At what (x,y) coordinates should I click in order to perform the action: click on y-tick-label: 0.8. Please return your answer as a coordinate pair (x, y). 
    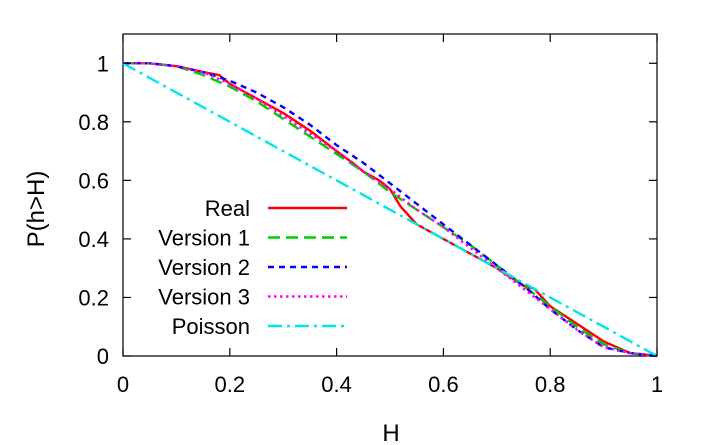
    Looking at the image, I should click on (93, 122).